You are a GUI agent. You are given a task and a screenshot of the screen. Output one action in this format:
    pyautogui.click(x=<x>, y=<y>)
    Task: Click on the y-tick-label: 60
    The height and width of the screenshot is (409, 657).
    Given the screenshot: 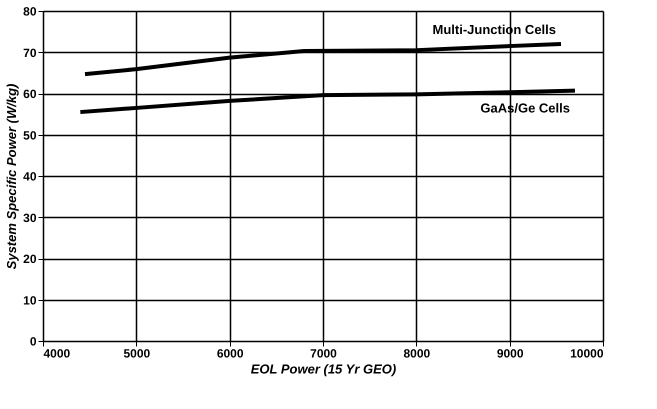 What is the action you would take?
    pyautogui.click(x=30, y=94)
    